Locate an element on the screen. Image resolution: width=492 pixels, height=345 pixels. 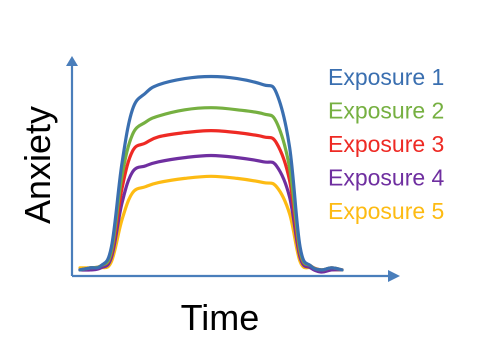
y-axis-arrow-icon is located at coordinates (72, 61).